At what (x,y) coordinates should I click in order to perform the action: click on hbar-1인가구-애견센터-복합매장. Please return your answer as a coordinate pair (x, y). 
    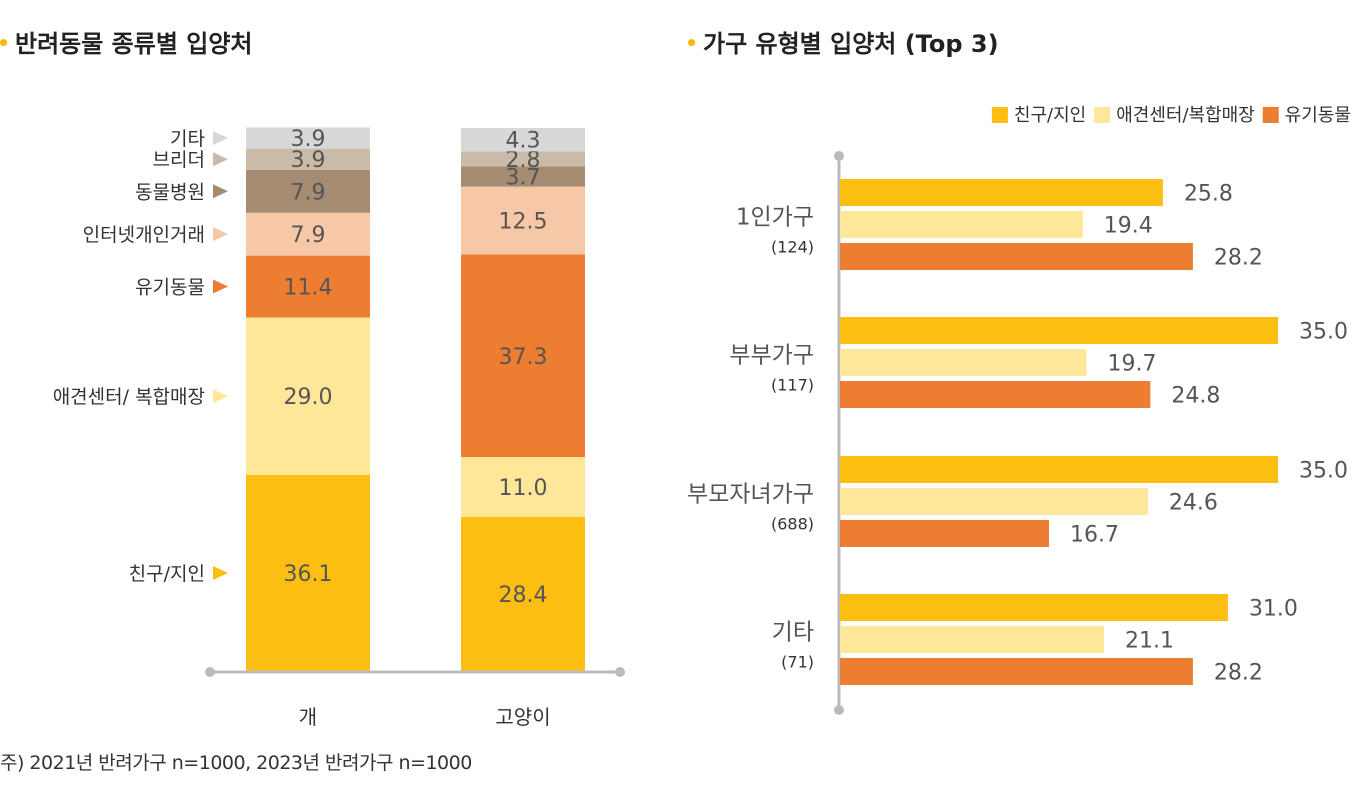
    Looking at the image, I should click on (961, 224).